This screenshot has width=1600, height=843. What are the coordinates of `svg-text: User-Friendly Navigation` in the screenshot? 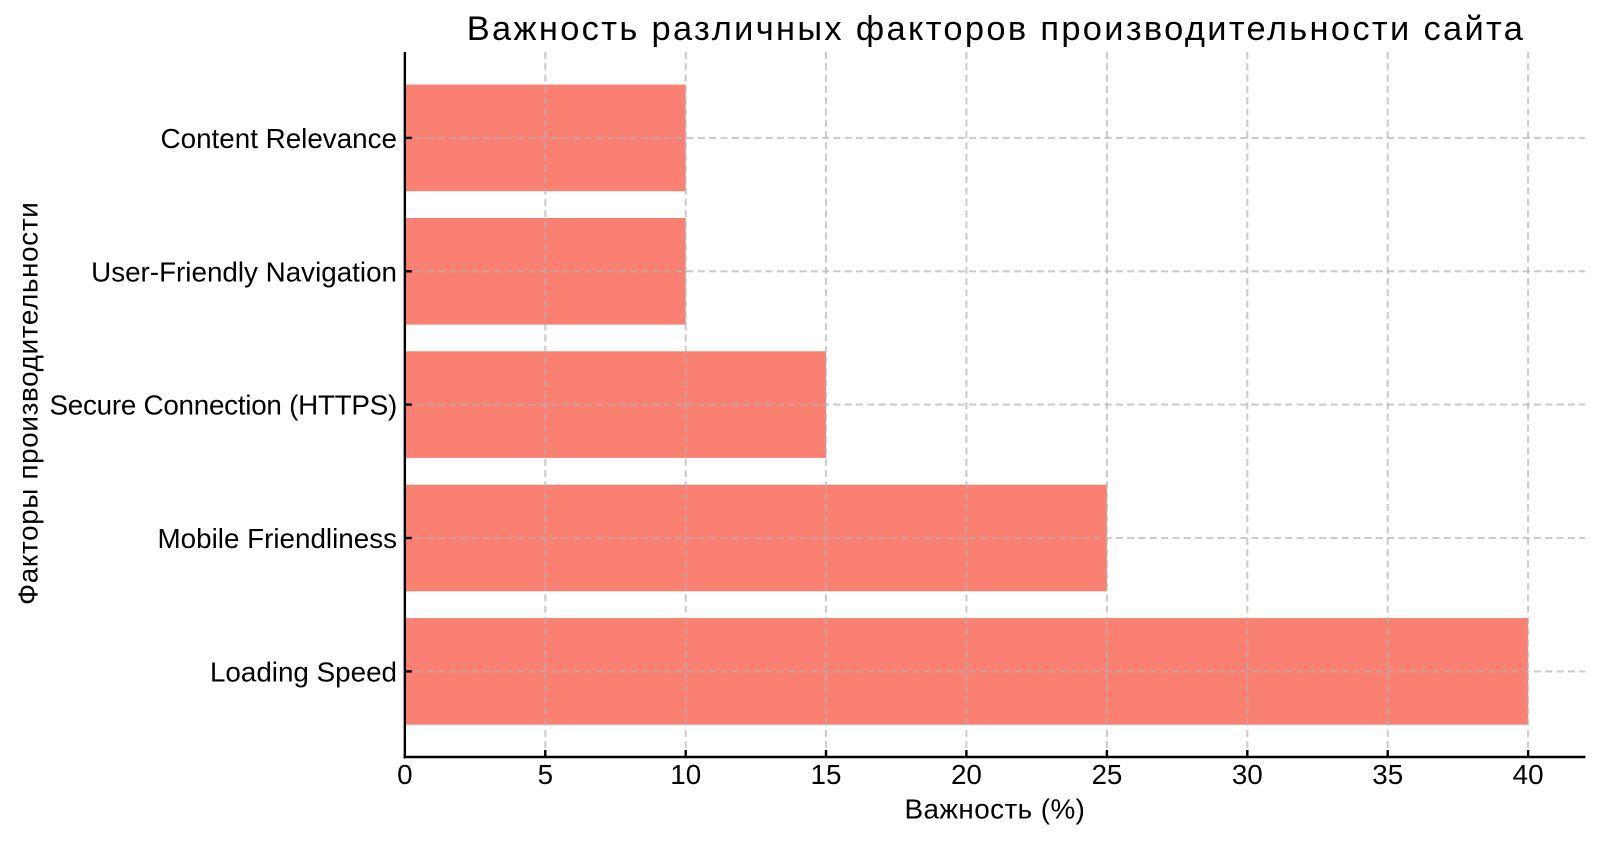 It's located at (244, 271).